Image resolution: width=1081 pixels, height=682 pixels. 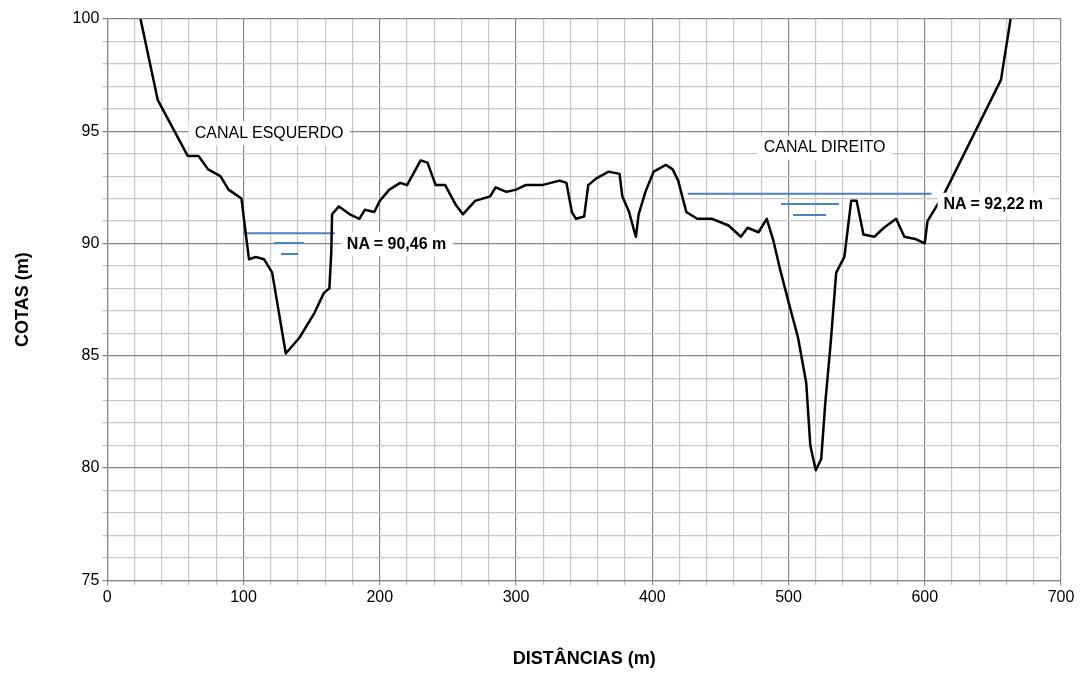 I want to click on x-axis-title: DISTÂNCIAS (m), so click(x=584, y=658).